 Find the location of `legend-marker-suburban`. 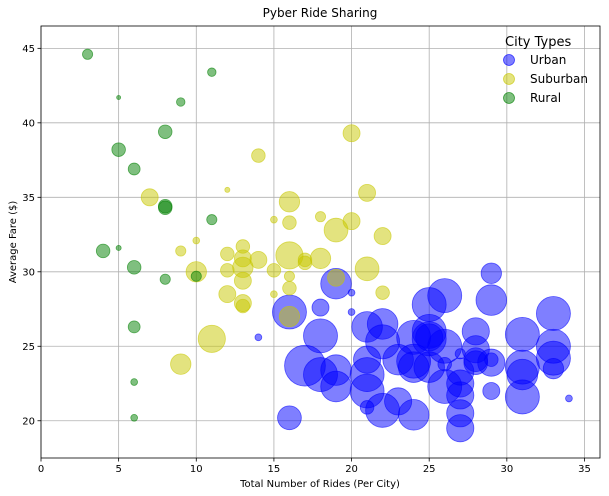

legend-marker-suburban is located at coordinates (509, 79).